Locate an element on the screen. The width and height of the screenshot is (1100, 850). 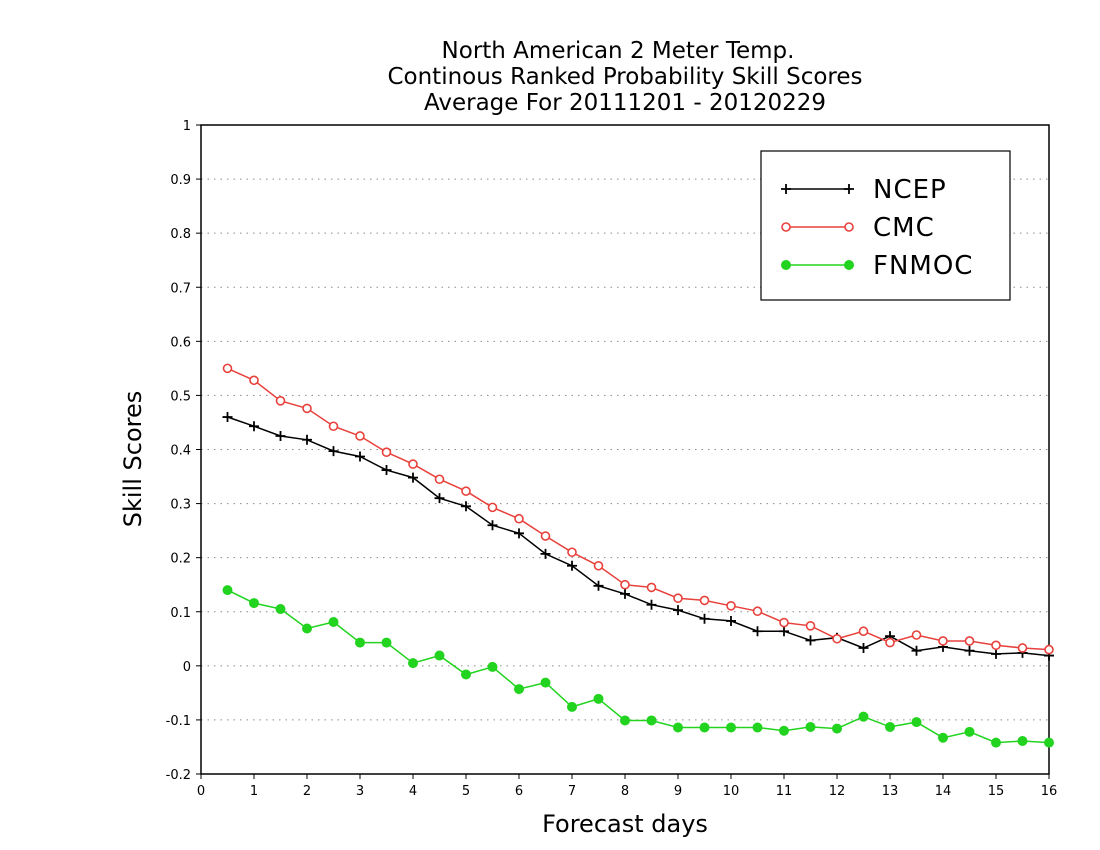
x-tick-label: 3 is located at coordinates (360, 791).